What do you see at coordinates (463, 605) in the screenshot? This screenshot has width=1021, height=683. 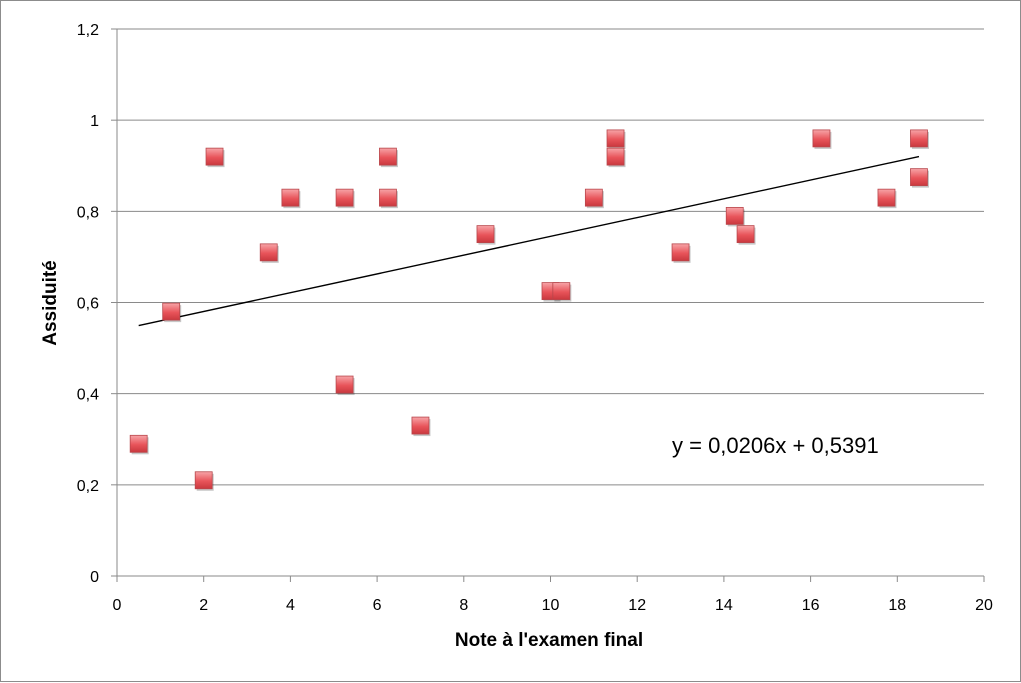 I see `x-tick-label: 8` at bounding box center [463, 605].